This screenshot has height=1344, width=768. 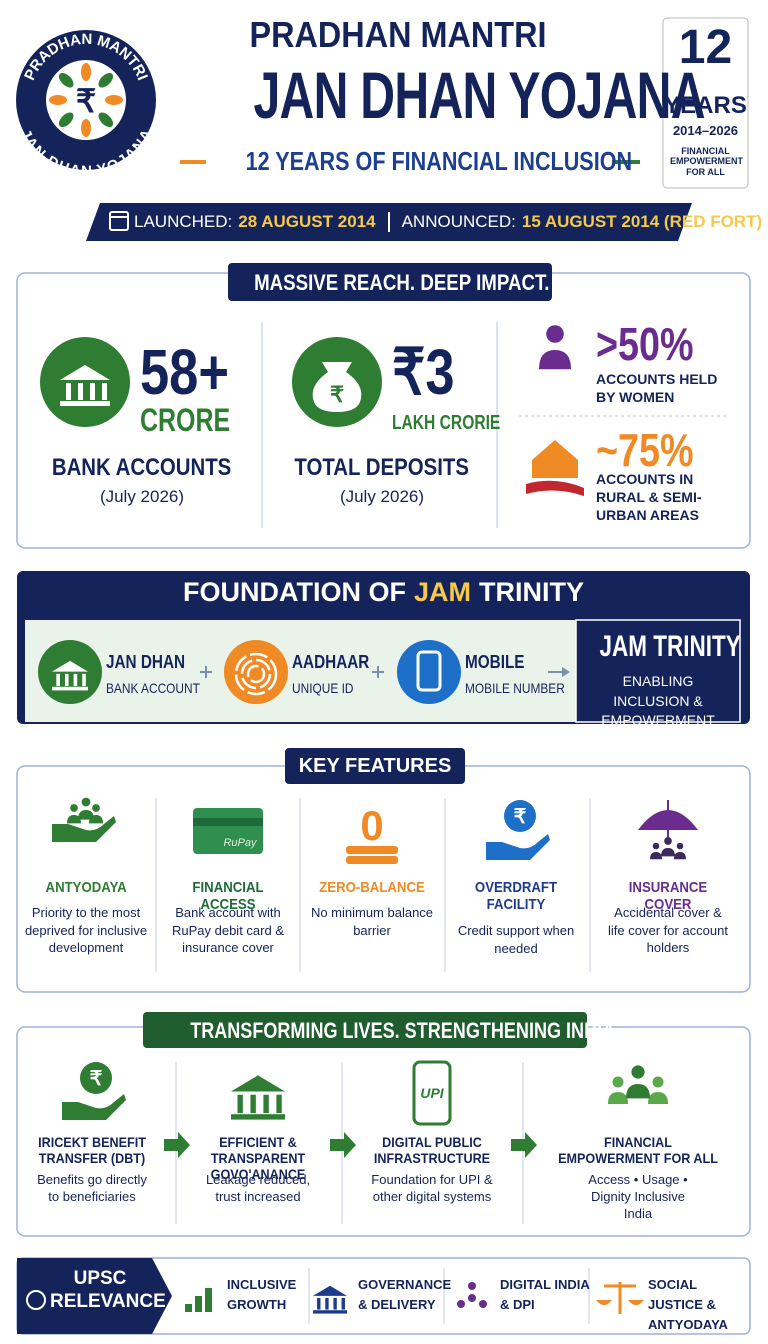 I want to click on money-bag, so click(x=337, y=387).